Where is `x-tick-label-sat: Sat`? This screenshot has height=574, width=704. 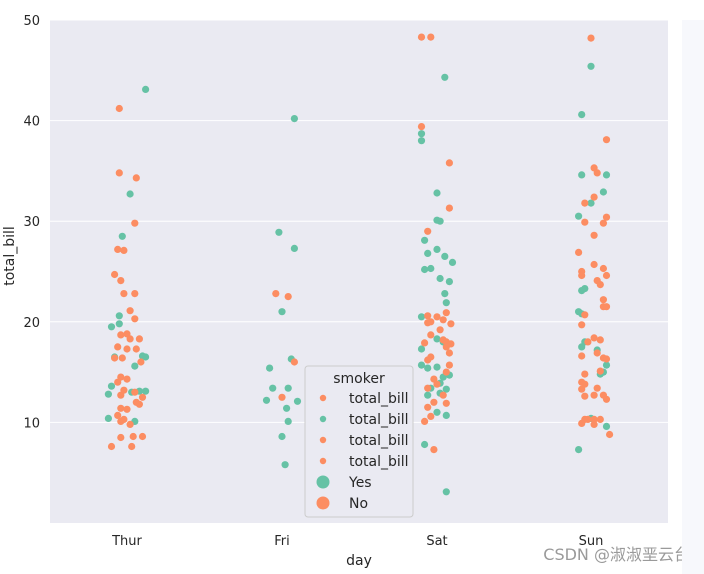
x-tick-label-sat: Sat is located at coordinates (436, 541).